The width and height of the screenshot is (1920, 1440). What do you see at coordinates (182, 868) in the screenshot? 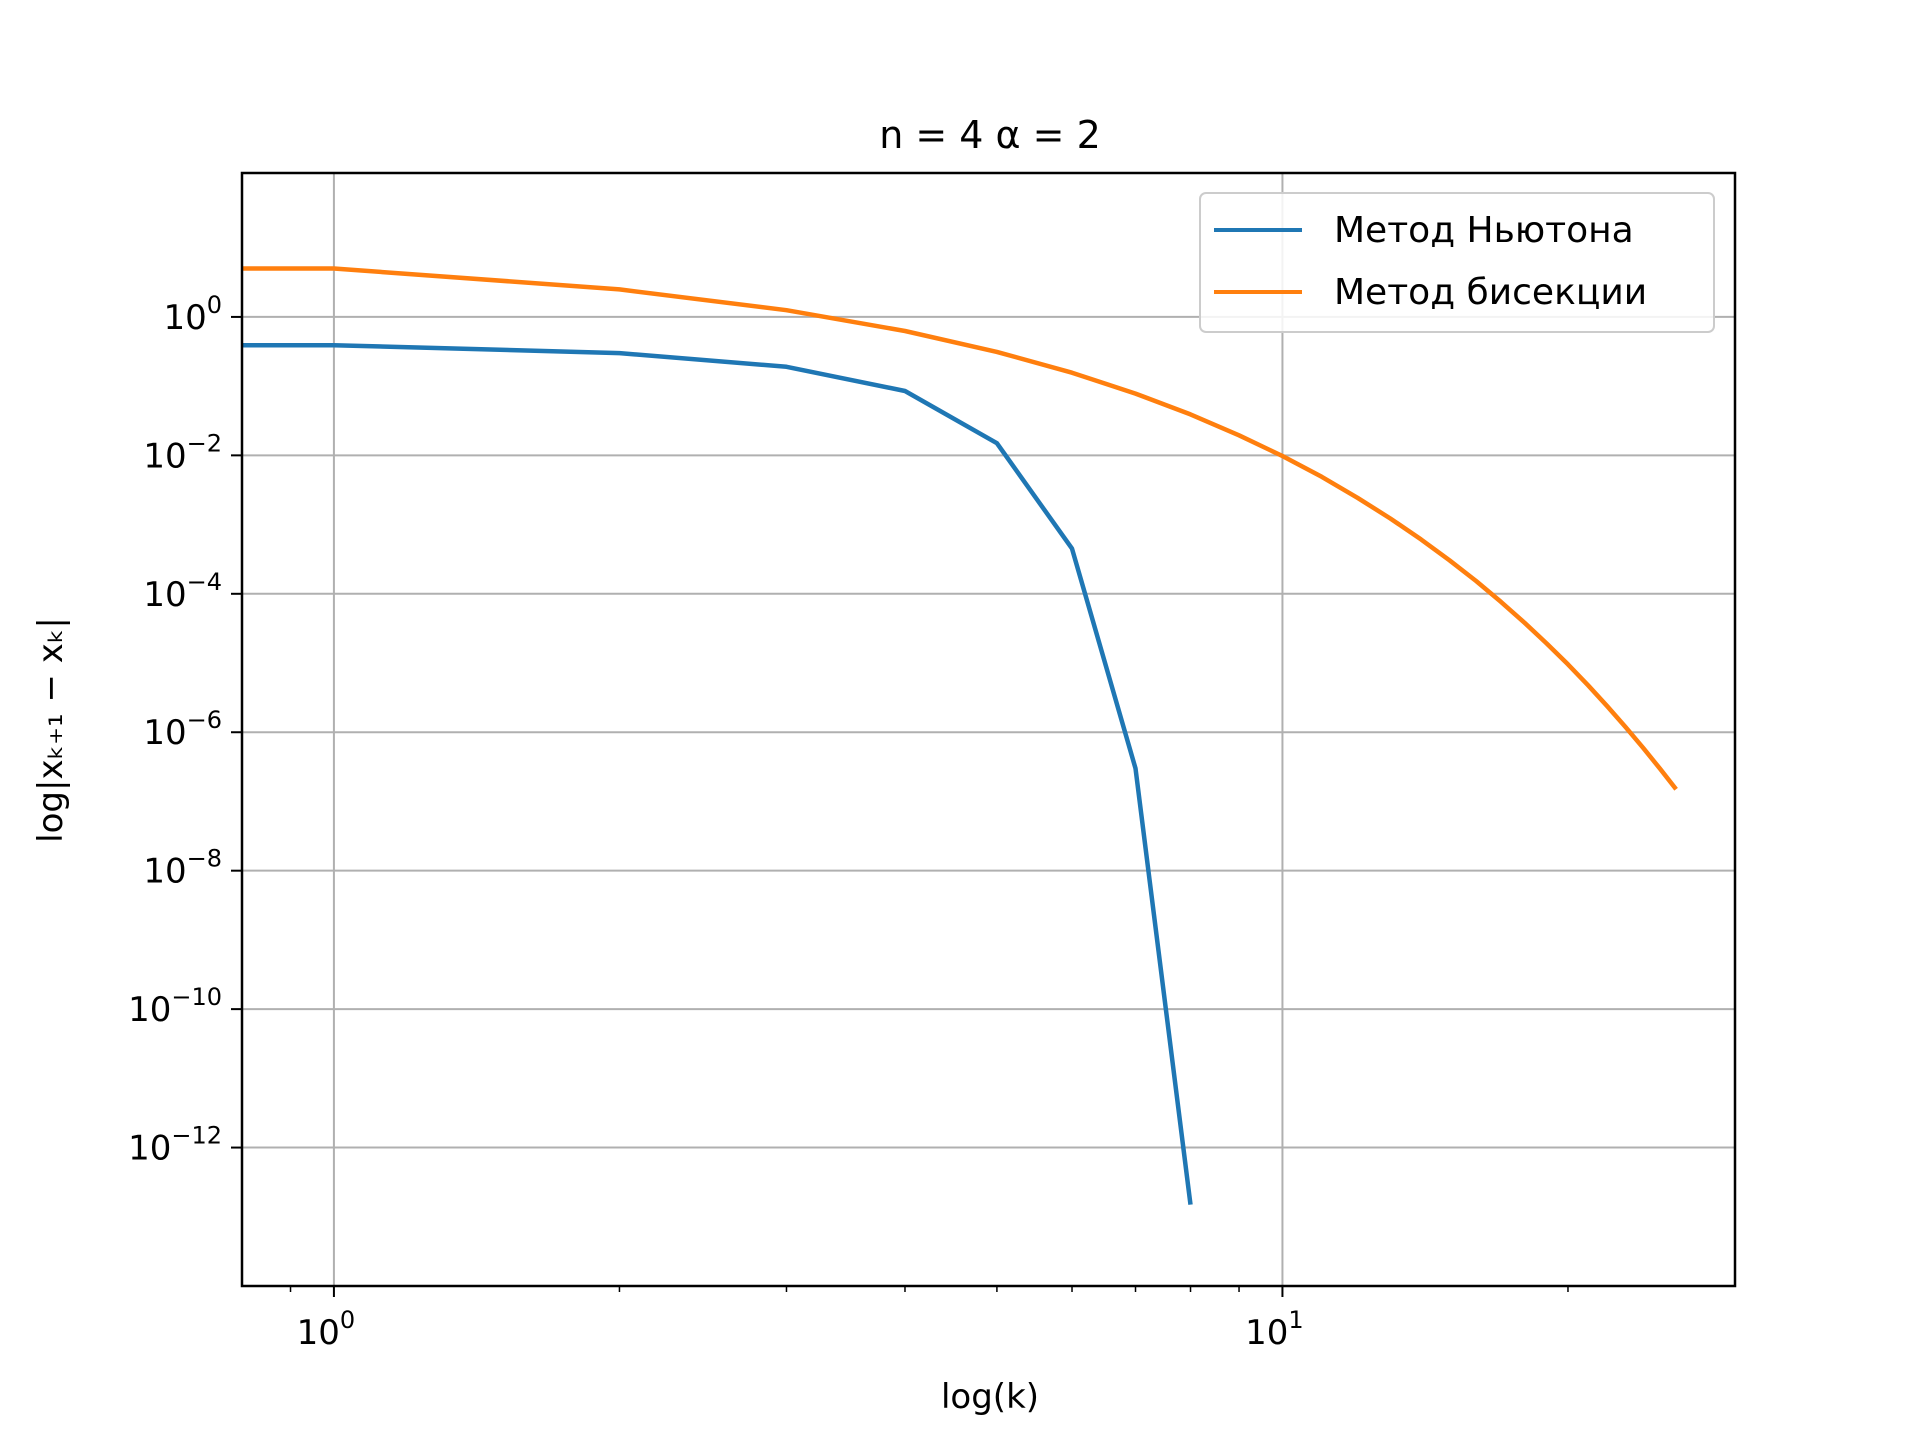
I see `y-tick-label-4: 10⁻⁸` at bounding box center [182, 868].